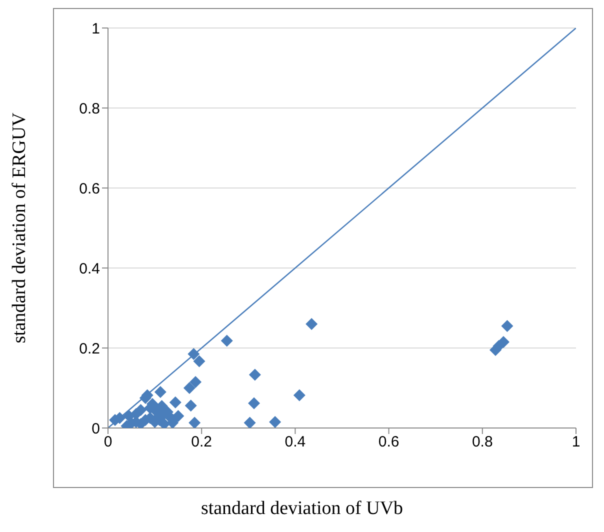 The image size is (604, 532). I want to click on y-tick-label: 0.8, so click(89, 109).